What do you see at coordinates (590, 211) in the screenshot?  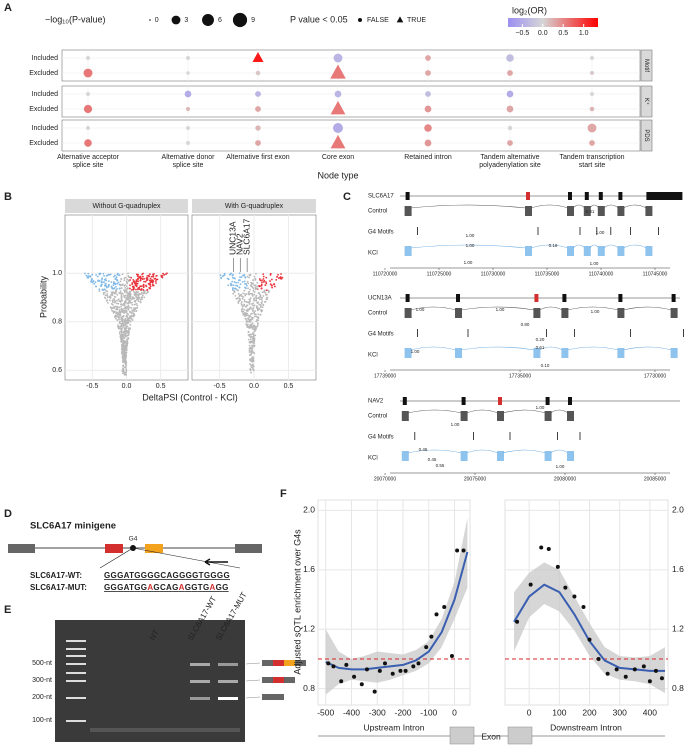 I see `junction-label: 0.81` at bounding box center [590, 211].